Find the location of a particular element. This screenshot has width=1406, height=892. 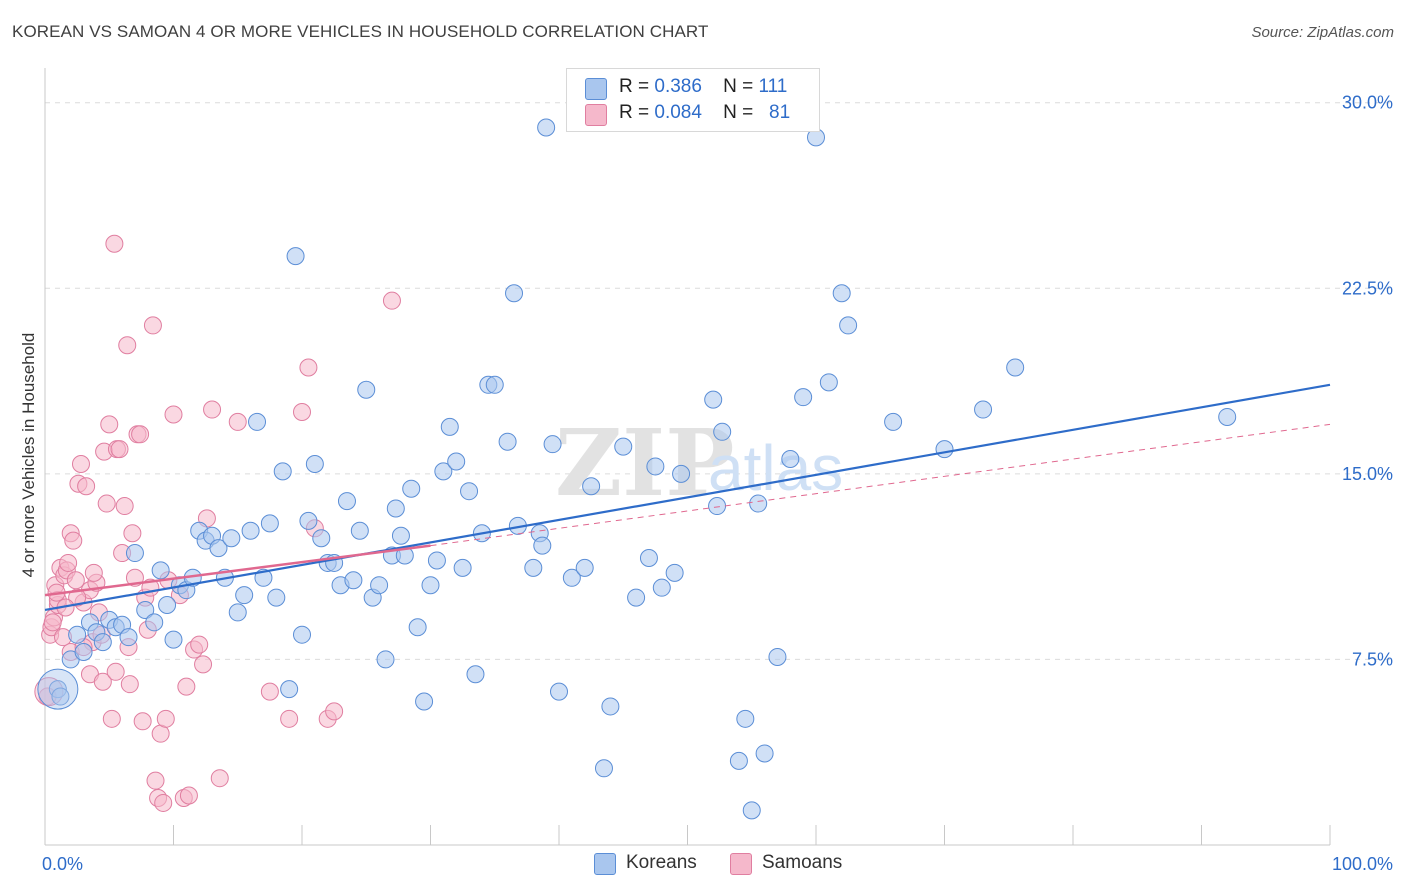

koreans-swatch is located at coordinates (596, 89).